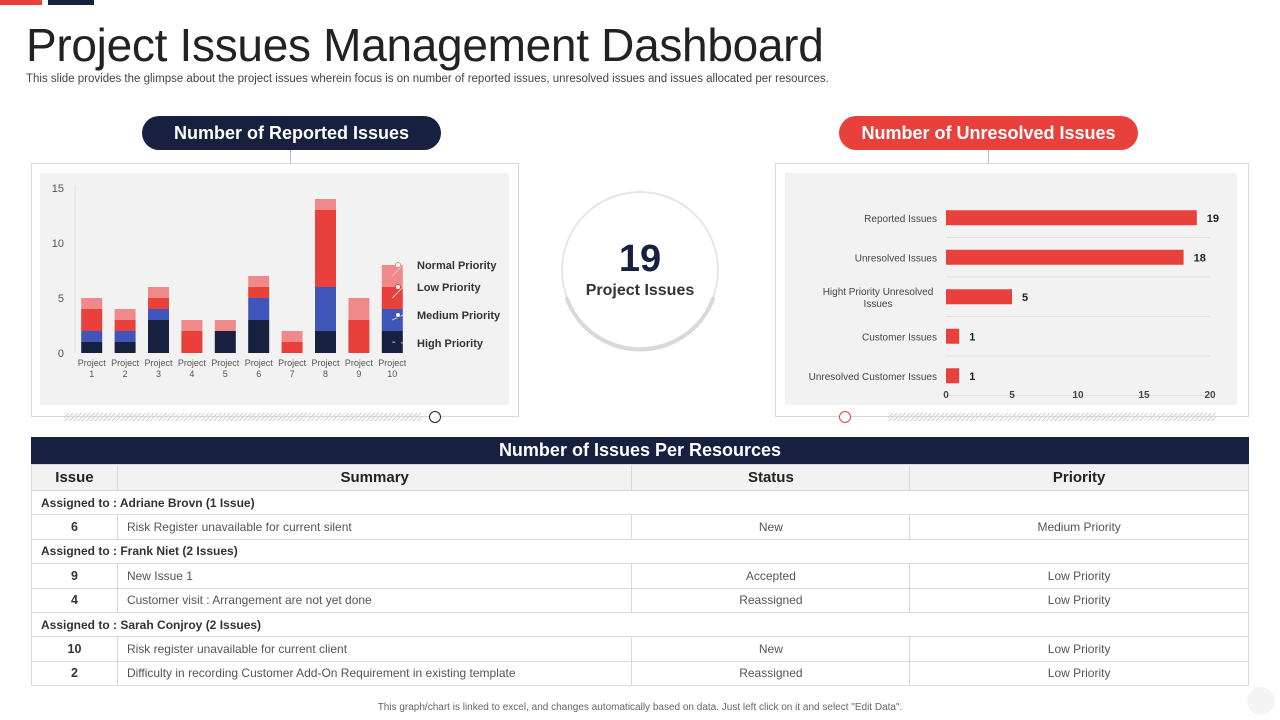 The width and height of the screenshot is (1280, 720). What do you see at coordinates (899, 337) in the screenshot?
I see `y-category-label: Customer Issues` at bounding box center [899, 337].